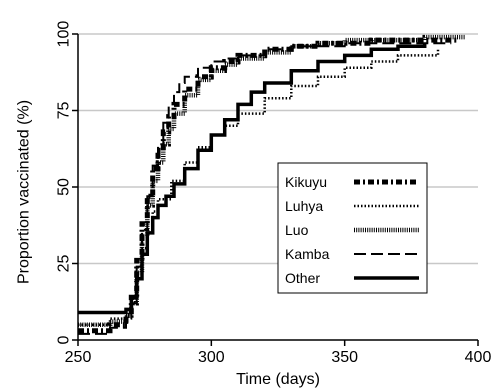 Image resolution: width=497 pixels, height=390 pixels. I want to click on x-axis-title: Time (days), so click(278, 379).